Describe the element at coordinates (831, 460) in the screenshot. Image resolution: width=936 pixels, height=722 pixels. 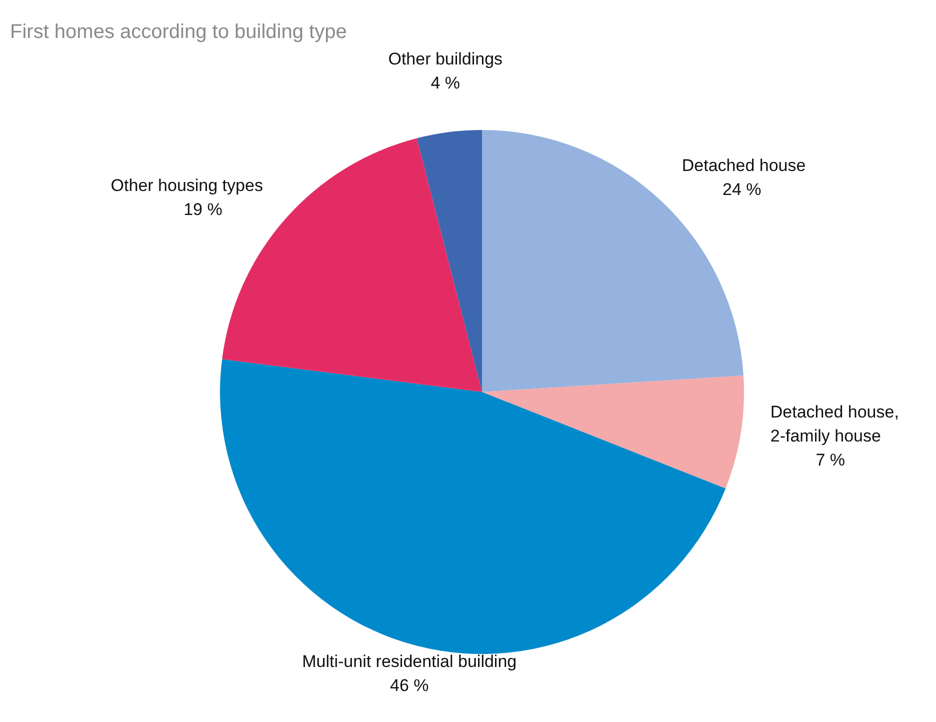
I see `data-label: 7 %` at that location.